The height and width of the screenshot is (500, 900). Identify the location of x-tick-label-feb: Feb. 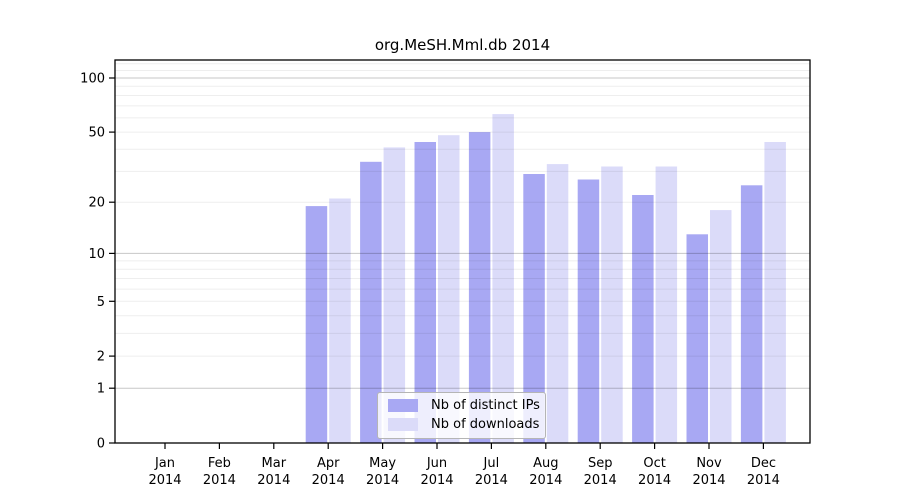
(219, 463).